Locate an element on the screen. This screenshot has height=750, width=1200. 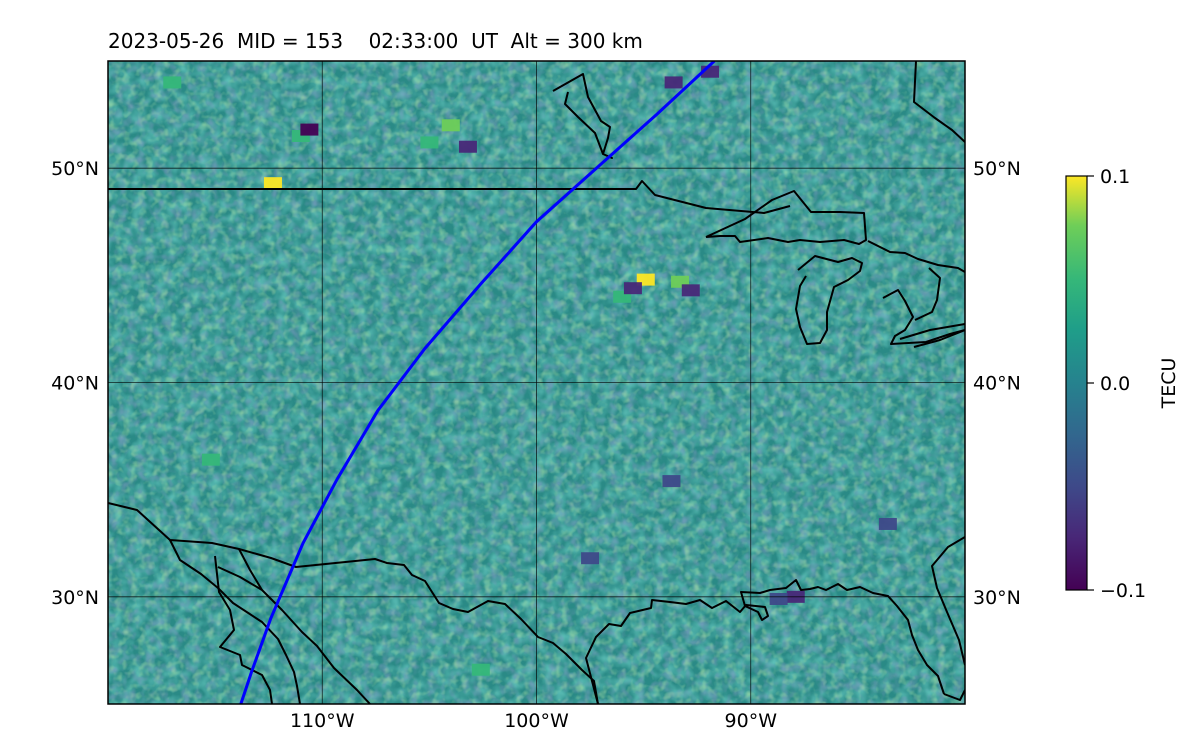
lake-huron-east is located at coordinates (923, 317).